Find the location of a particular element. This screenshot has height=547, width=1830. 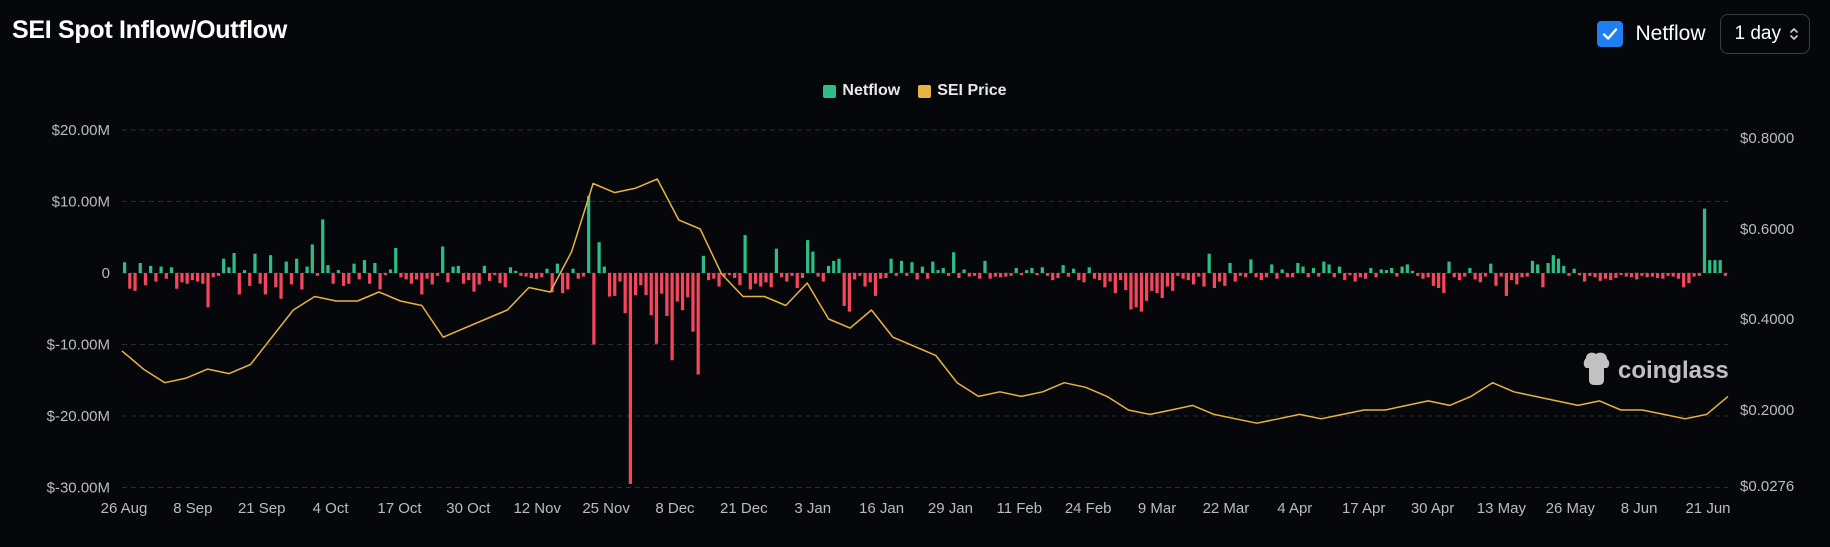

y-left-tick-label: $-10.00M is located at coordinates (78, 345).